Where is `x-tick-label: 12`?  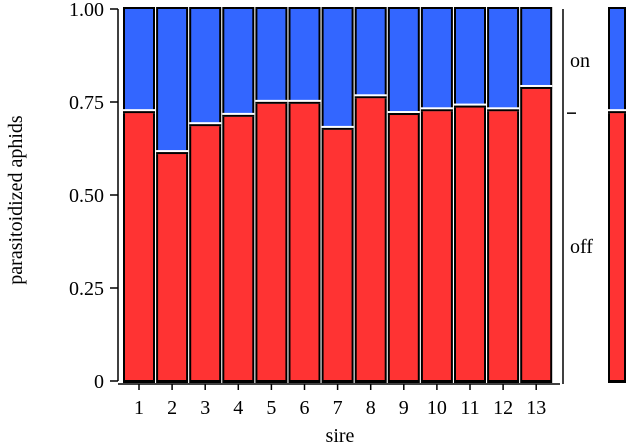 x-tick-label: 12 is located at coordinates (503, 408).